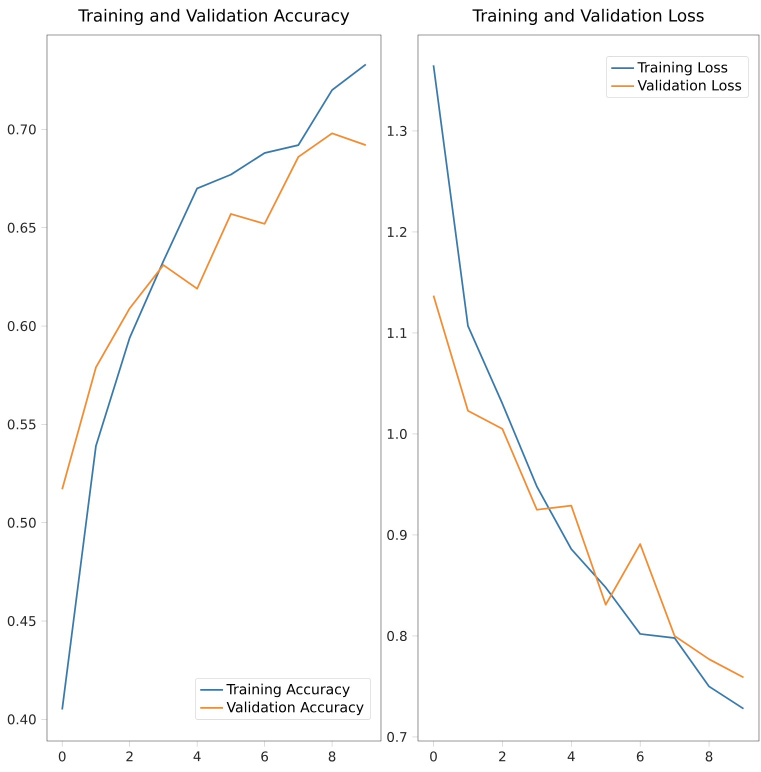  What do you see at coordinates (397, 333) in the screenshot?
I see `y-tick-label: 1.1` at bounding box center [397, 333].